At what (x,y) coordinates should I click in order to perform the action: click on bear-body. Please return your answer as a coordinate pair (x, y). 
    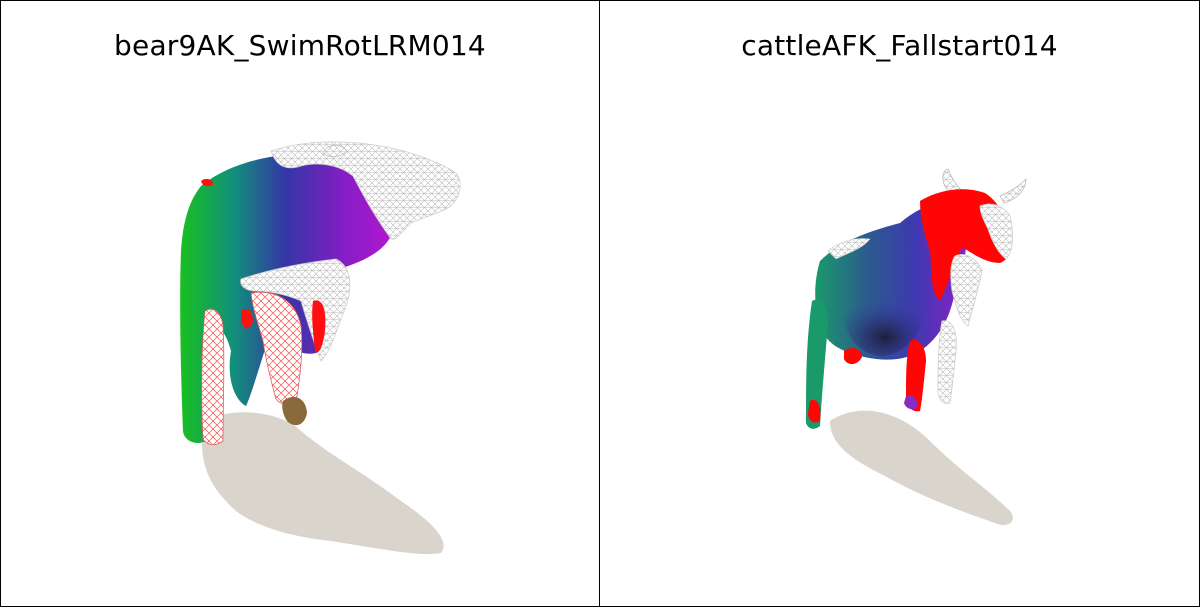
    Looking at the image, I should click on (285, 297).